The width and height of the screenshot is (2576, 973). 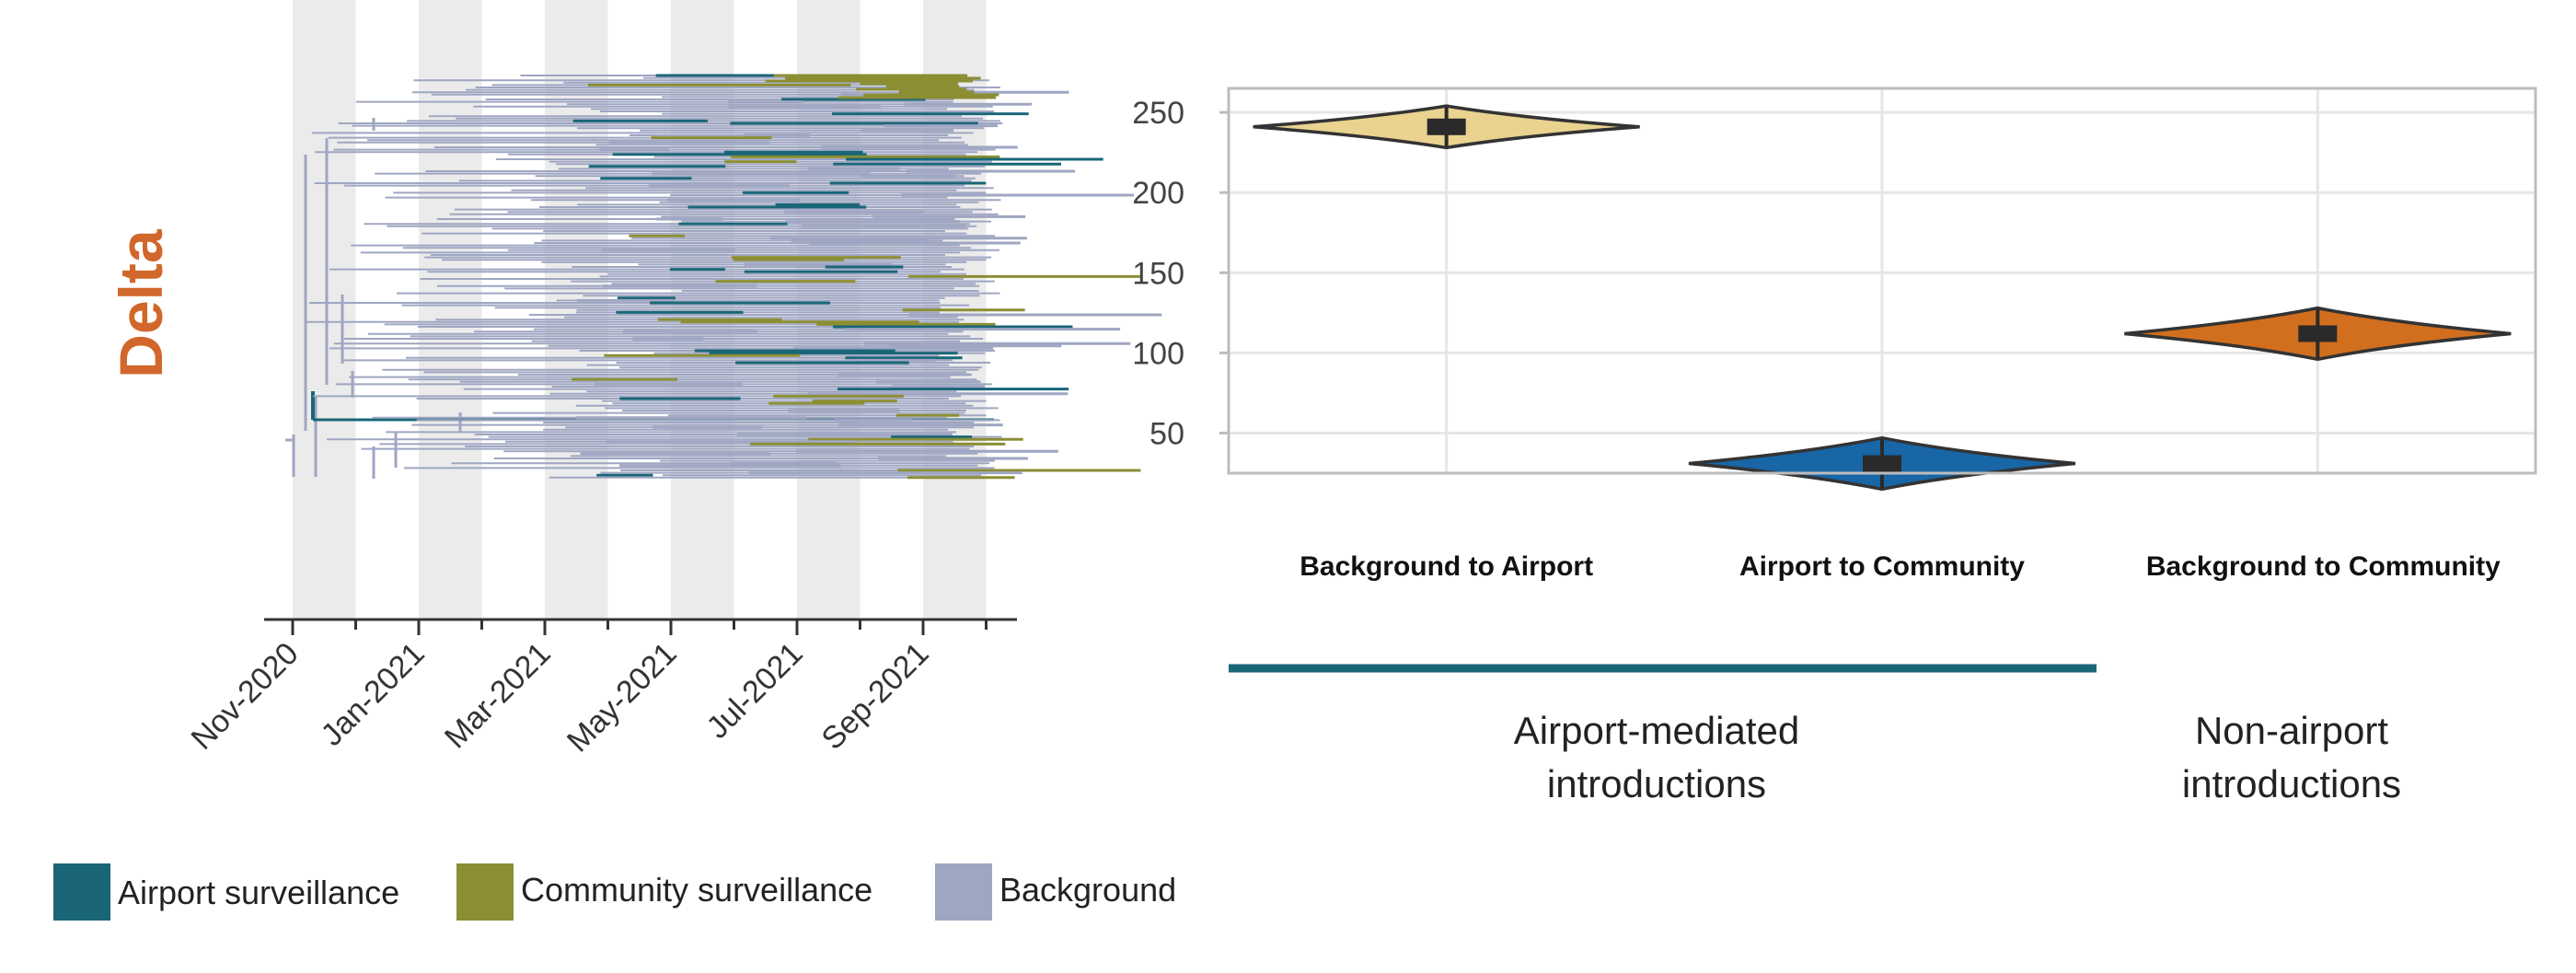 I want to click on violin-category-label: Background to Community, so click(x=2324, y=566).